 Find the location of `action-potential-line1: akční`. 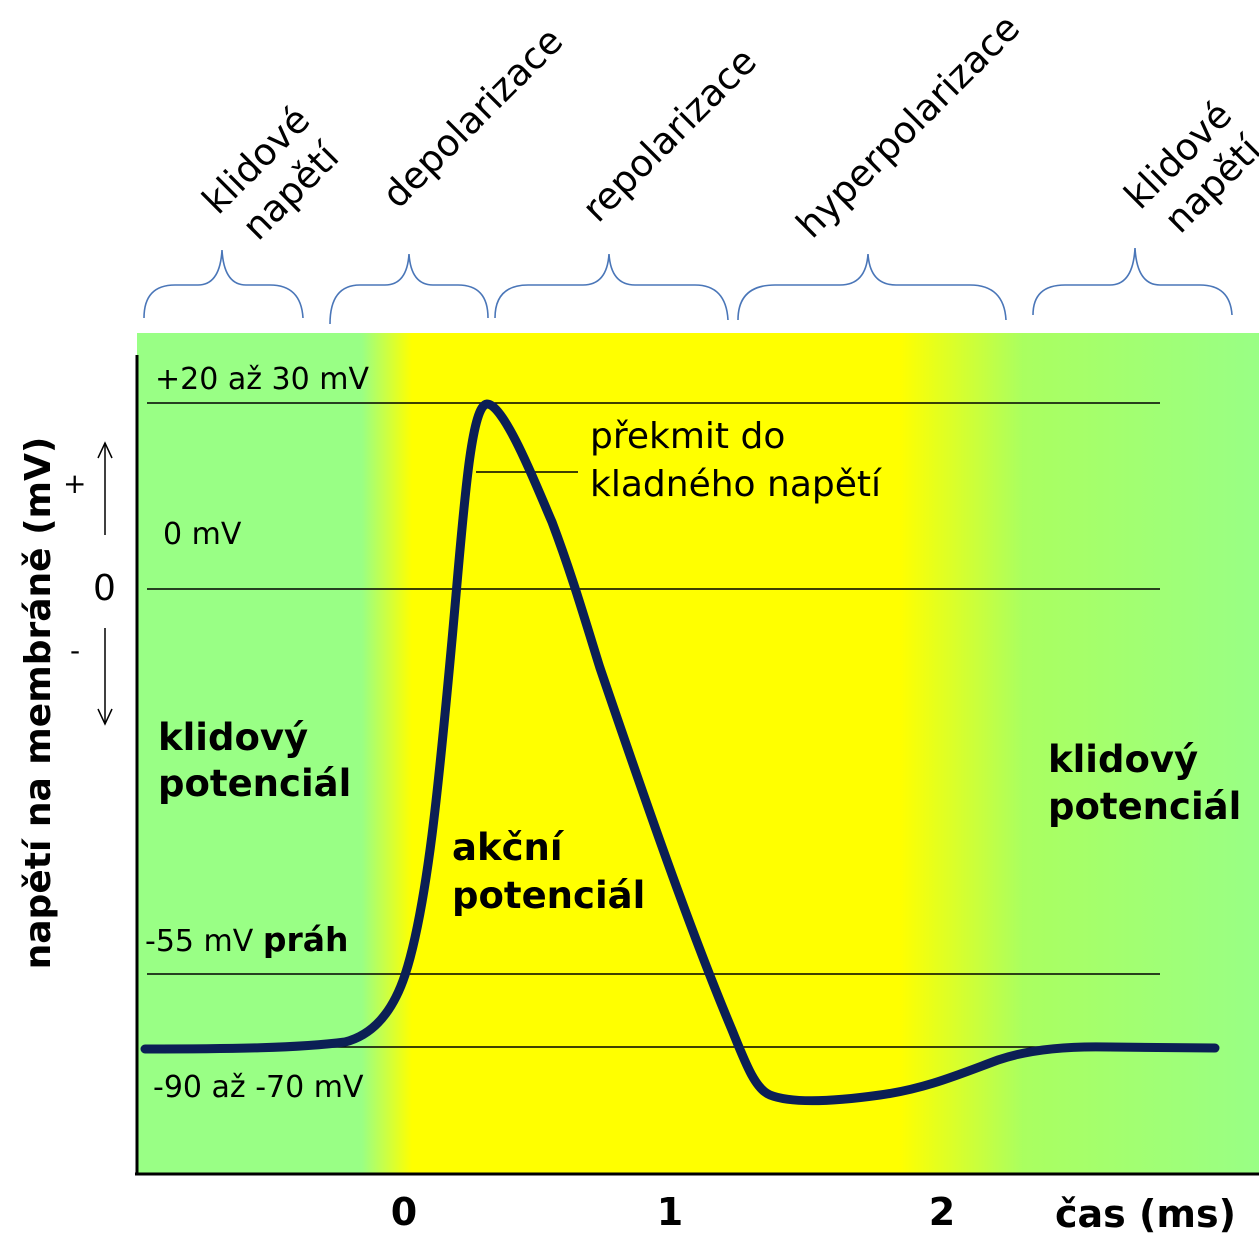

action-potential-line1: akční is located at coordinates (508, 847).